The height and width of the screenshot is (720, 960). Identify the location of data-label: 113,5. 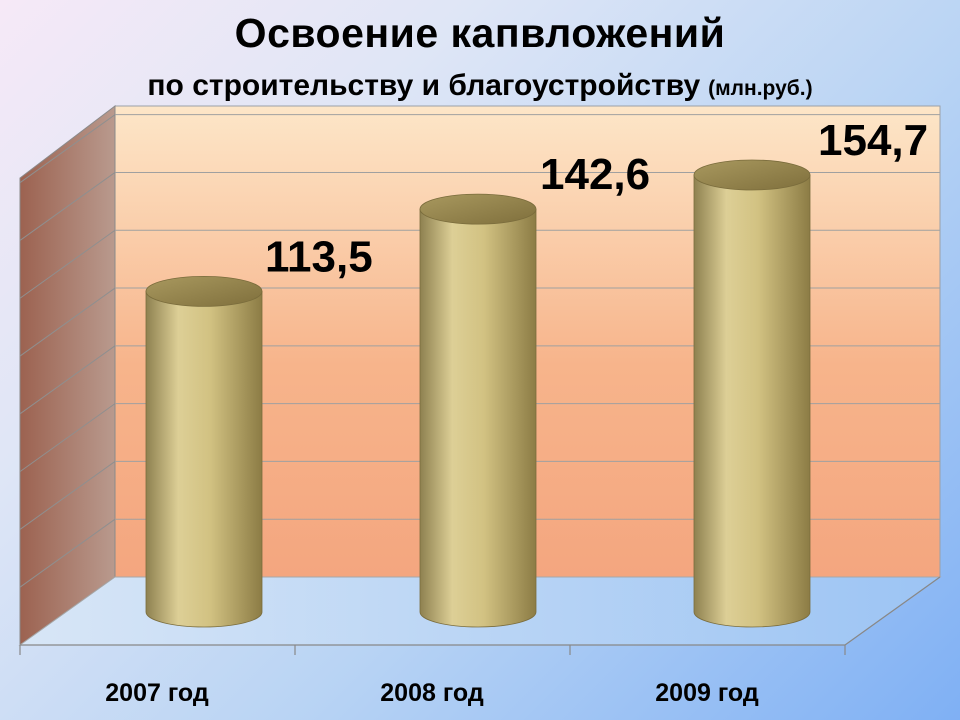
(319, 256).